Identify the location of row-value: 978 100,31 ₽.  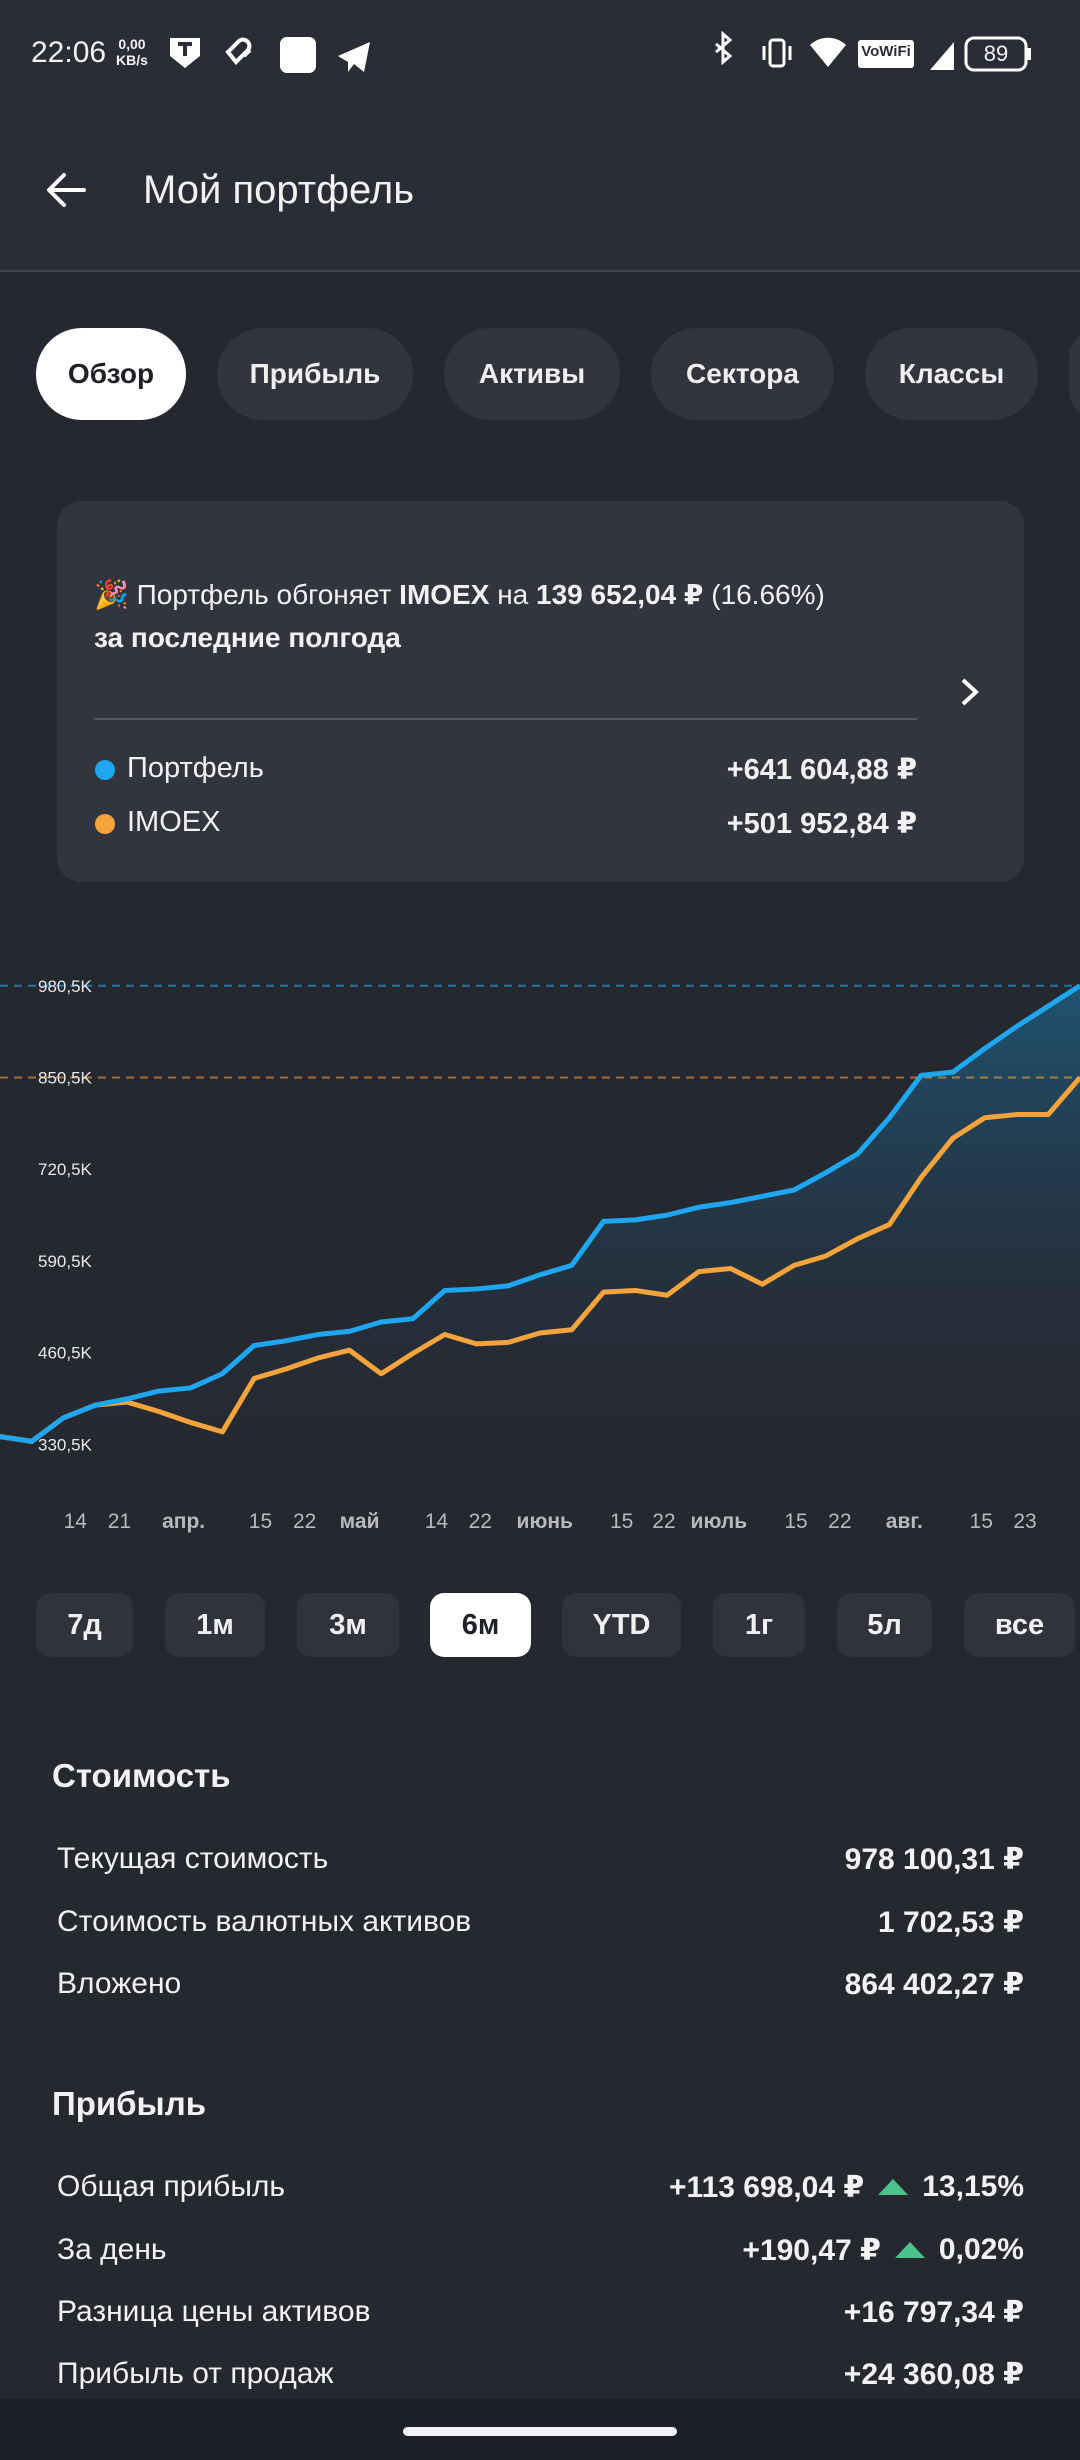
(934, 1859).